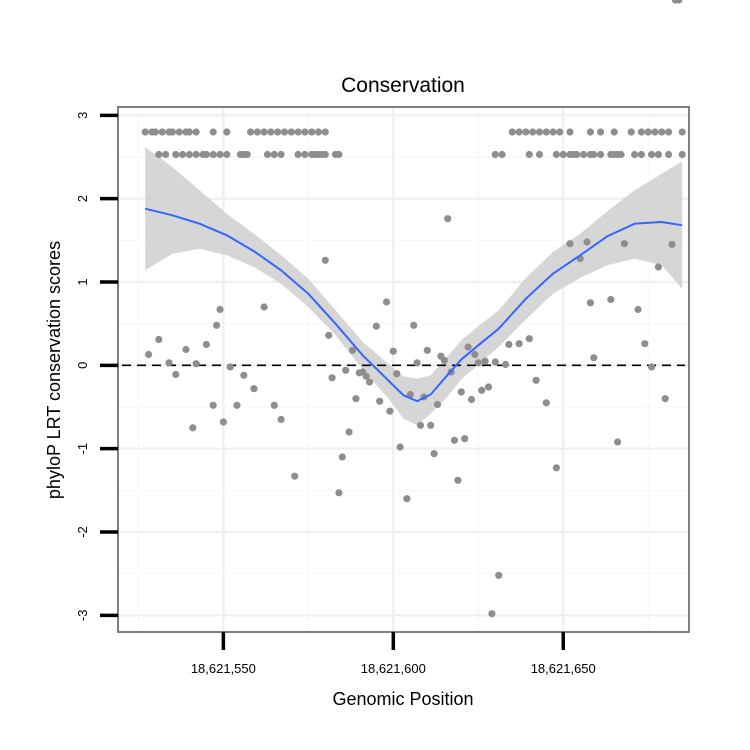 The height and width of the screenshot is (750, 750). I want to click on x-tick-label: 18,621,650, so click(563, 668).